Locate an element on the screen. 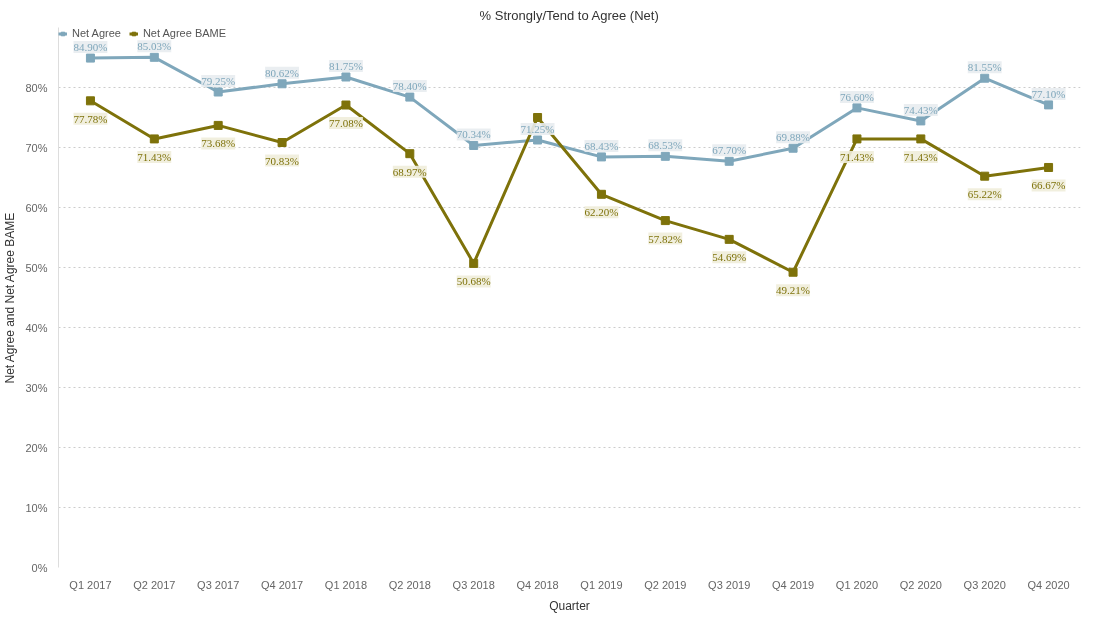 The height and width of the screenshot is (630, 1120). legend-label: Net Agree BAME is located at coordinates (184, 33).